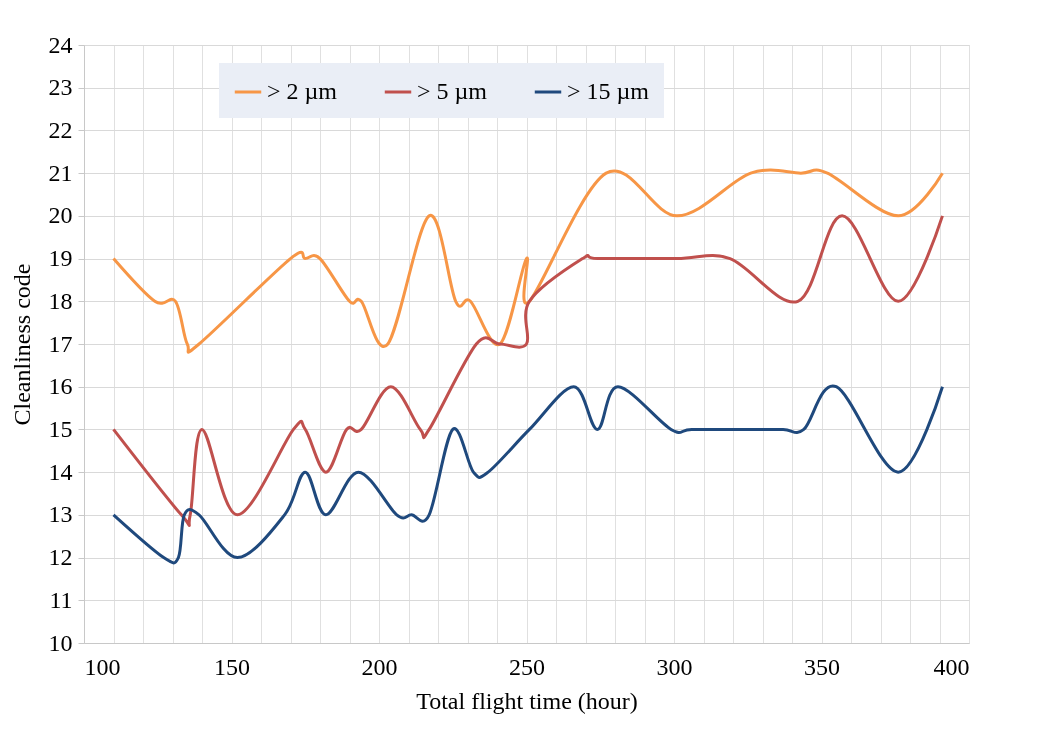 This screenshot has height=752, width=1042. I want to click on x-tick-label: 250, so click(527, 666).